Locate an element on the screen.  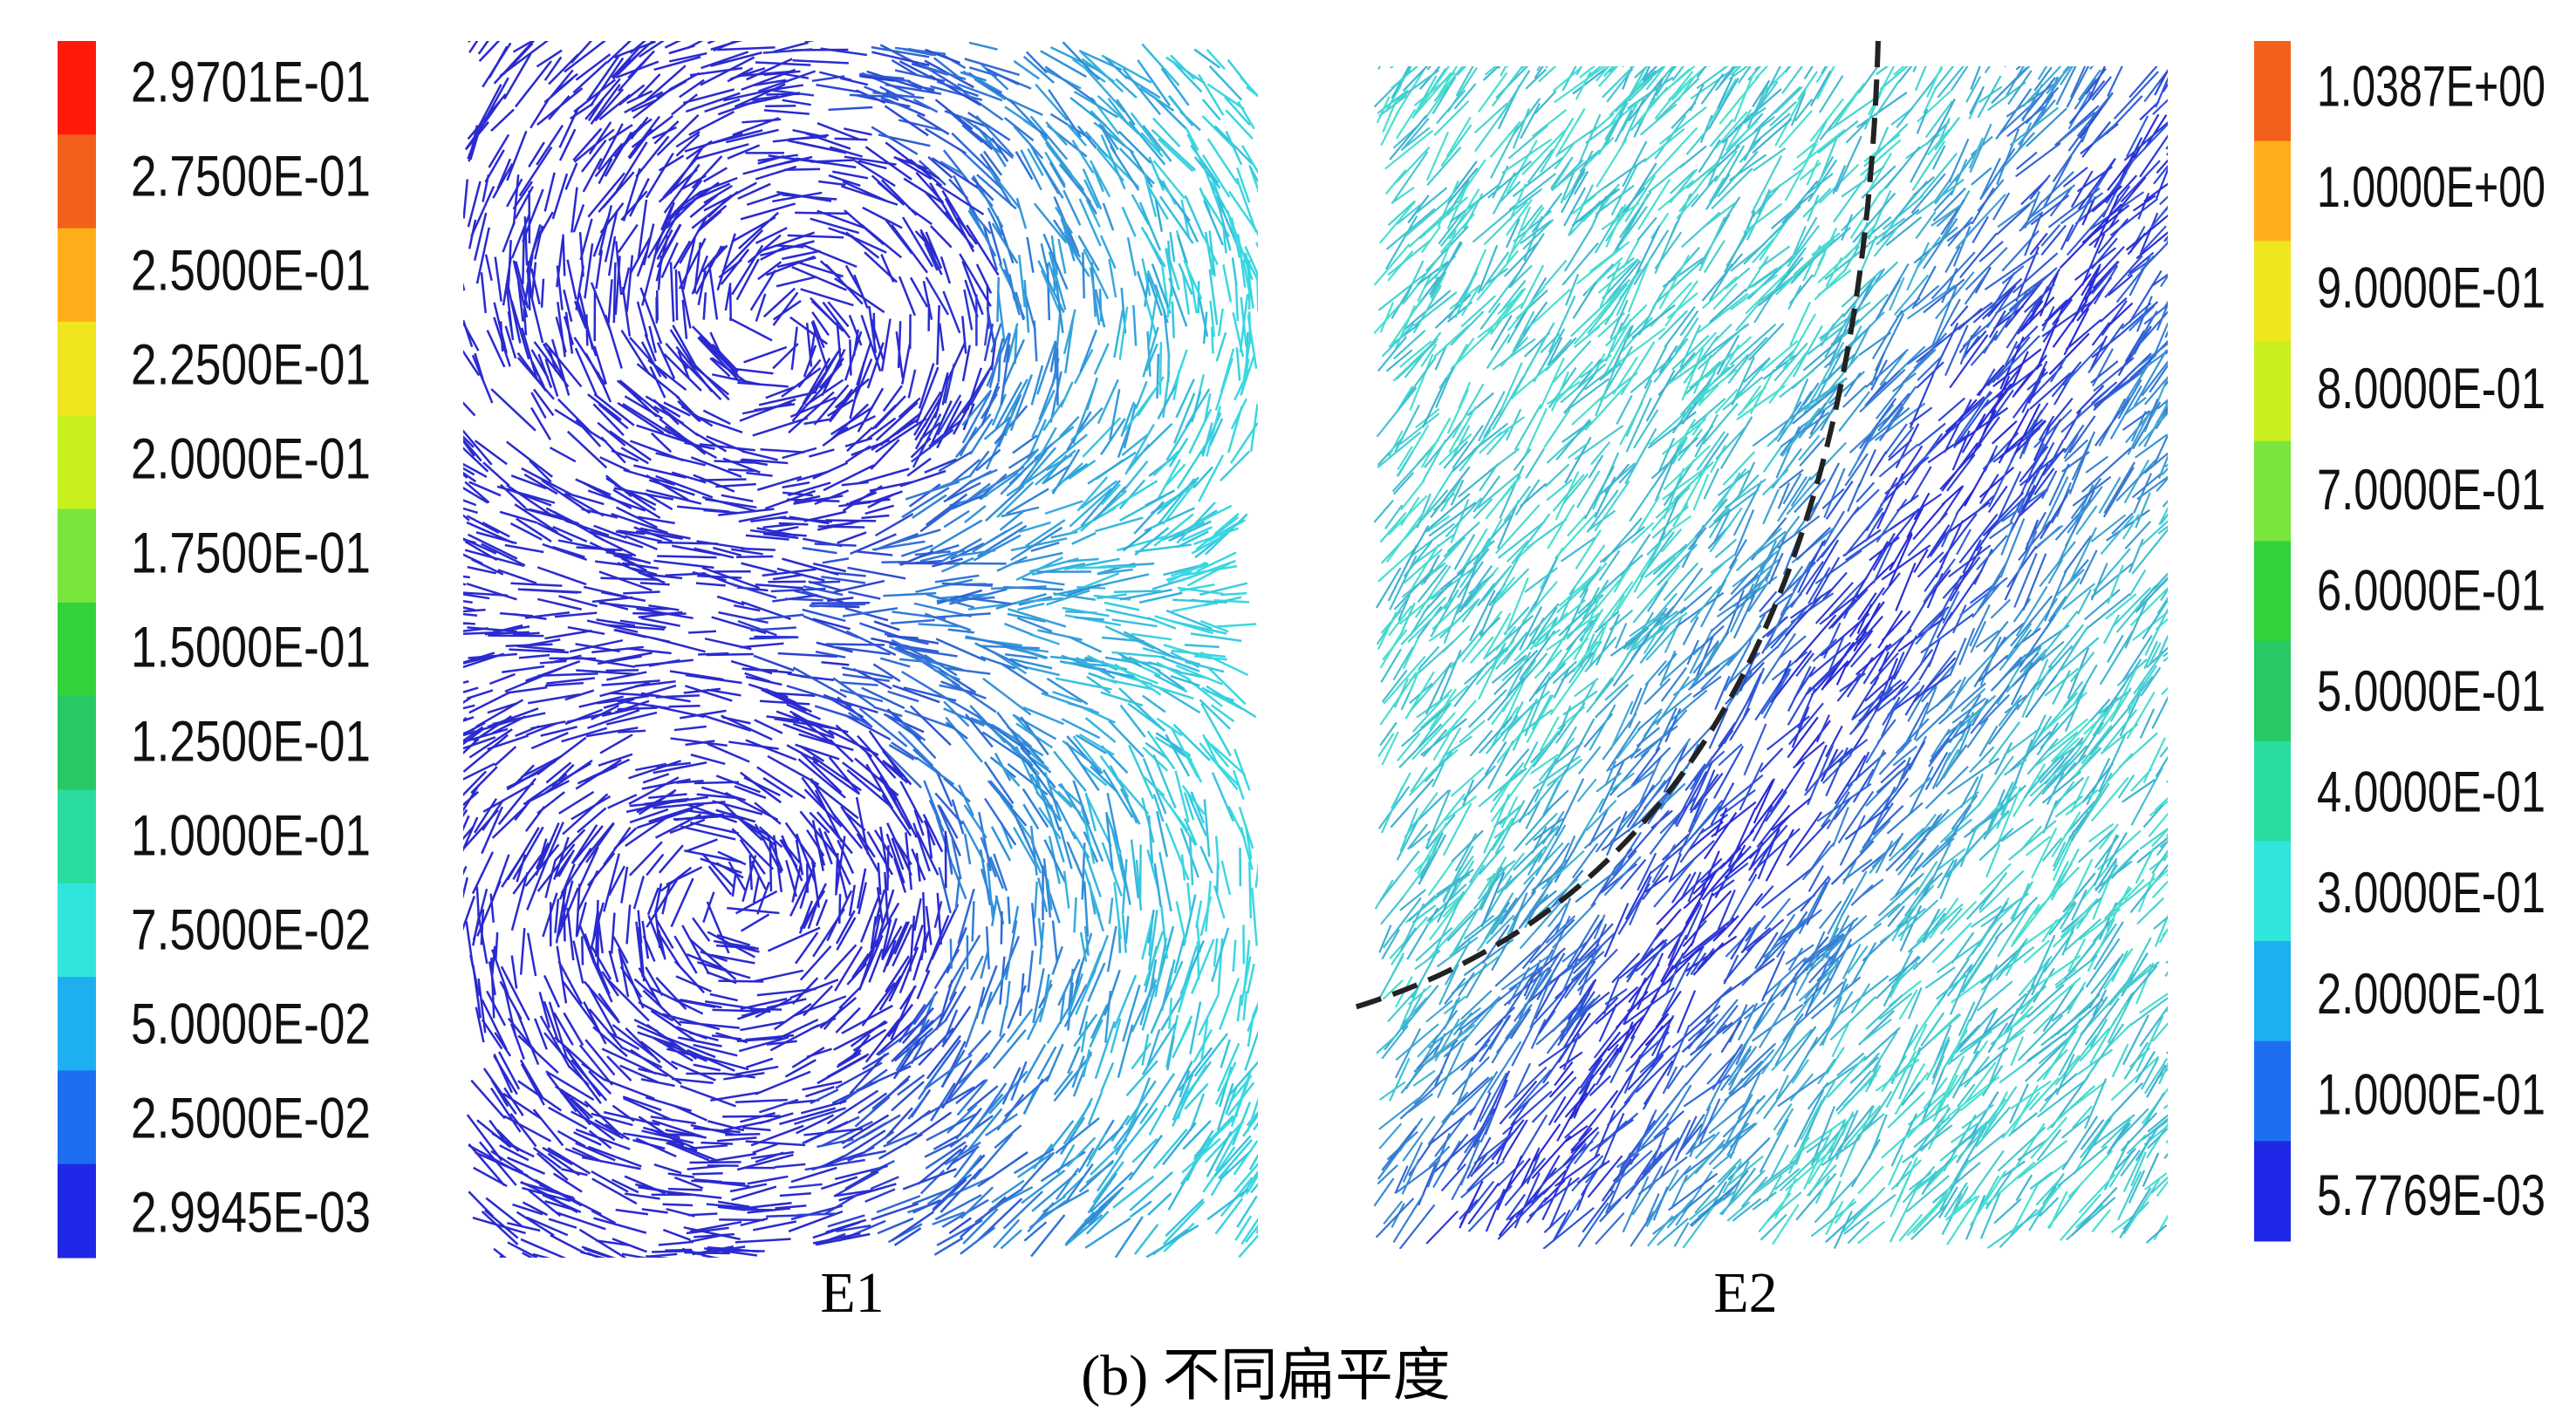
colorbar-label: 2.5000E-01 is located at coordinates (251, 269).